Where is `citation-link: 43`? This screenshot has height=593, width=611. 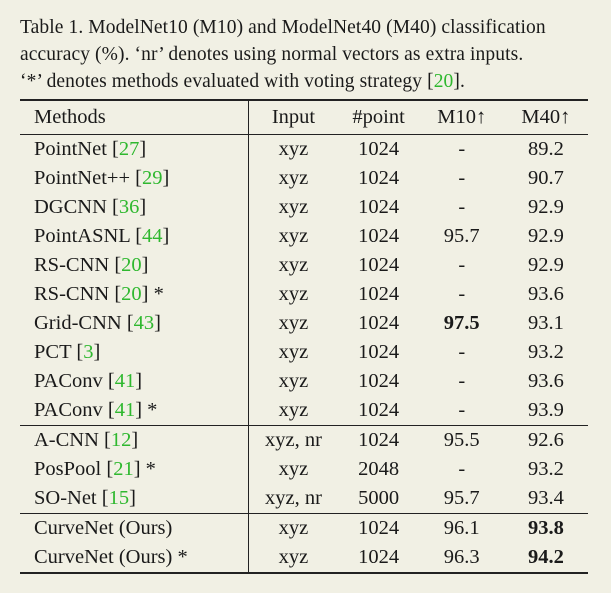
citation-link: 43 is located at coordinates (144, 323).